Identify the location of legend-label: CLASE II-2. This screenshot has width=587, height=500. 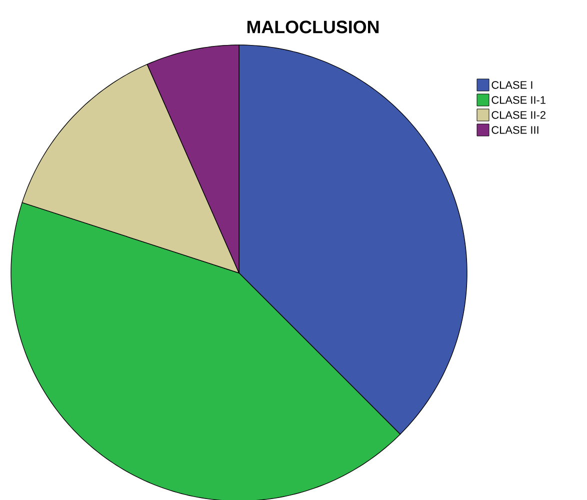
(519, 115).